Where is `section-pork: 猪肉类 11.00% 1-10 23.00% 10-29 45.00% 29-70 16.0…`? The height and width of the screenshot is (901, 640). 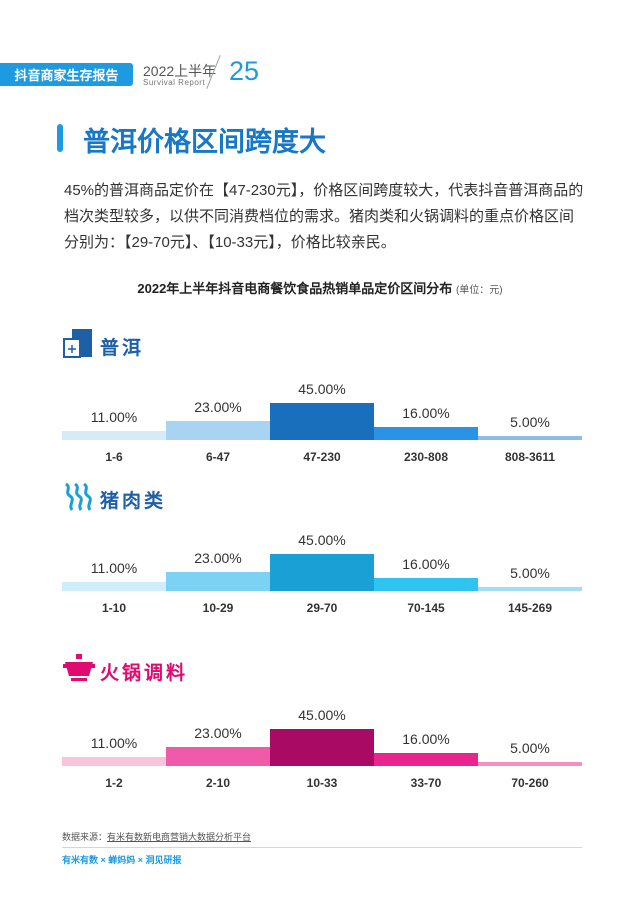
section-pork: 猪肉类 11.00% 1-10 23.00% 10-29 45.00% 29-70 16.0… is located at coordinates (322, 555).